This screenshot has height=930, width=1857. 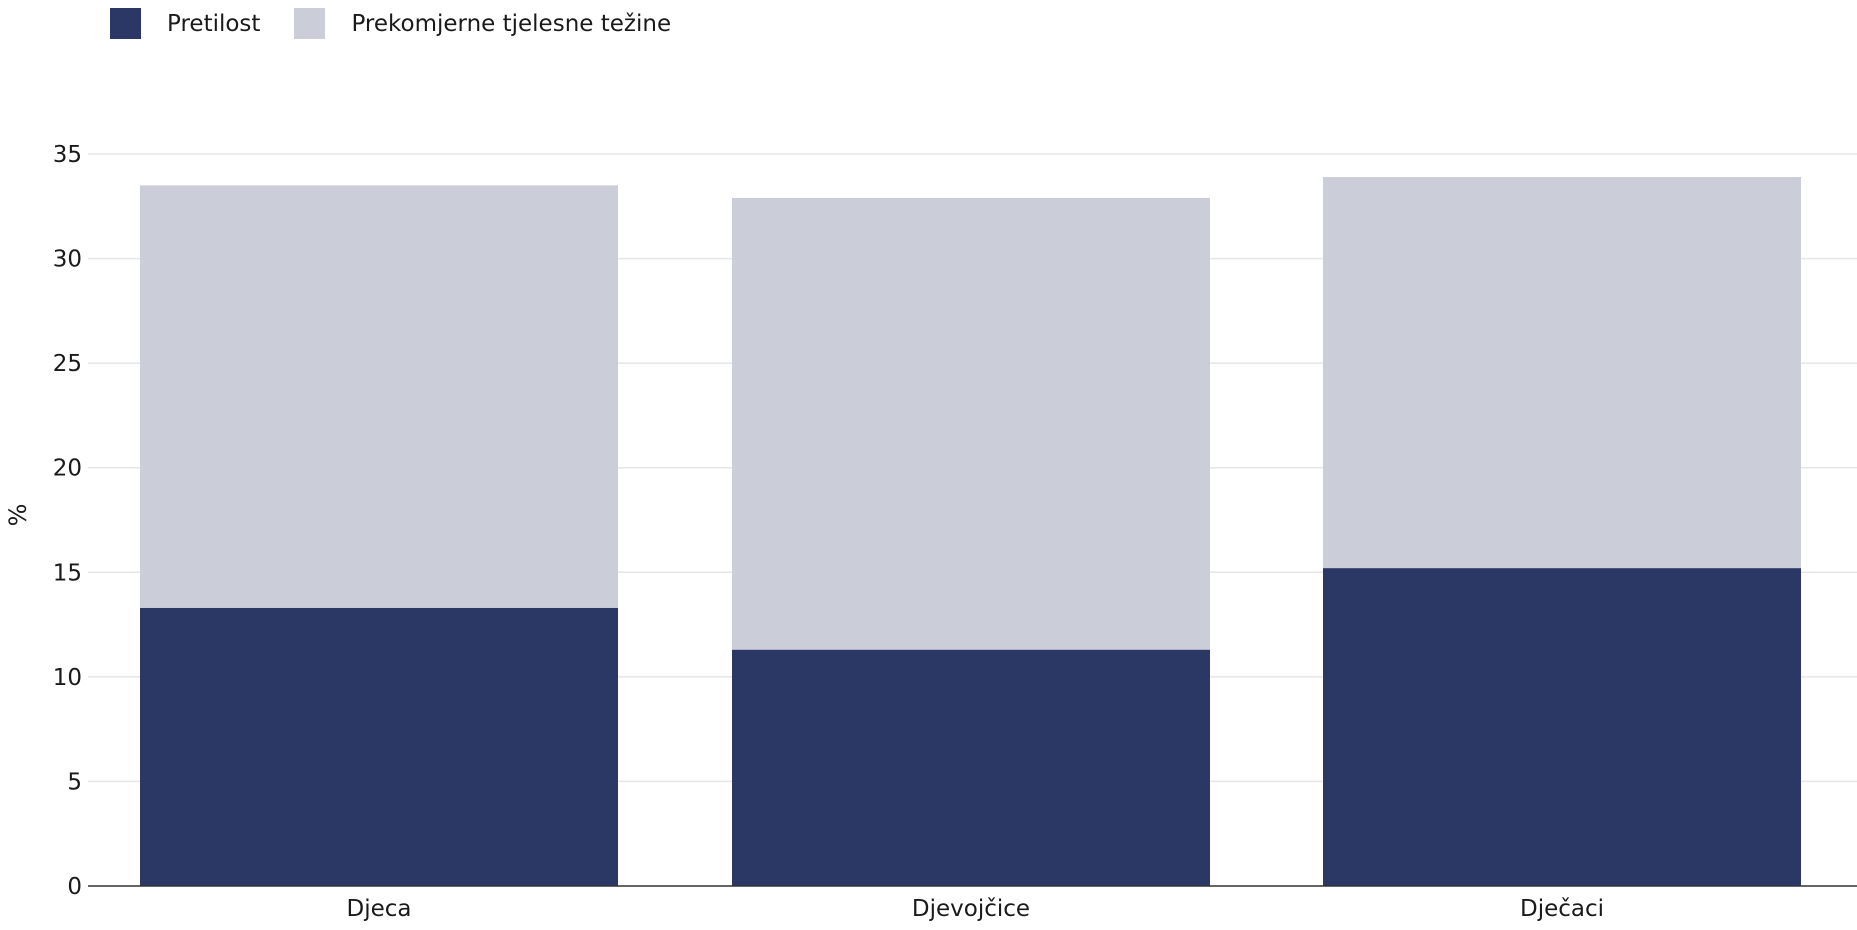 I want to click on legend-label-prekomjerne: Prekomjerne tjelesne težine, so click(x=511, y=23).